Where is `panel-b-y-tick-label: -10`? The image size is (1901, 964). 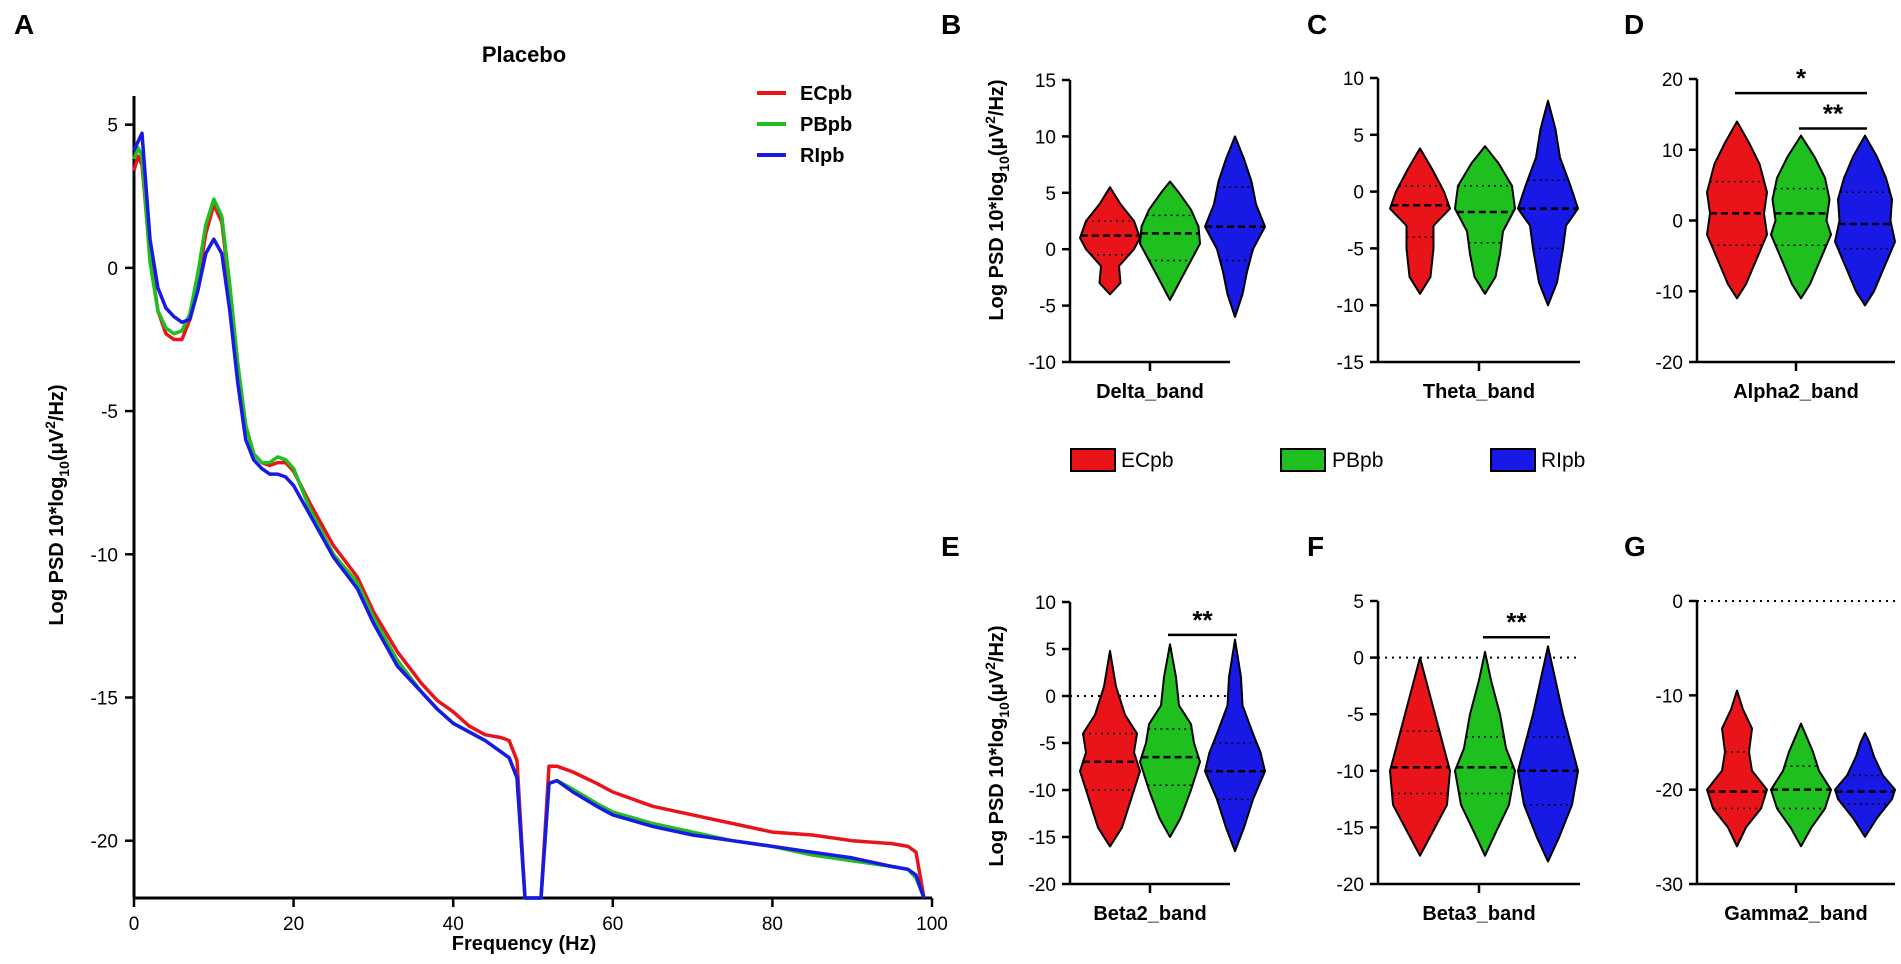 panel-b-y-tick-label: -10 is located at coordinates (1042, 363).